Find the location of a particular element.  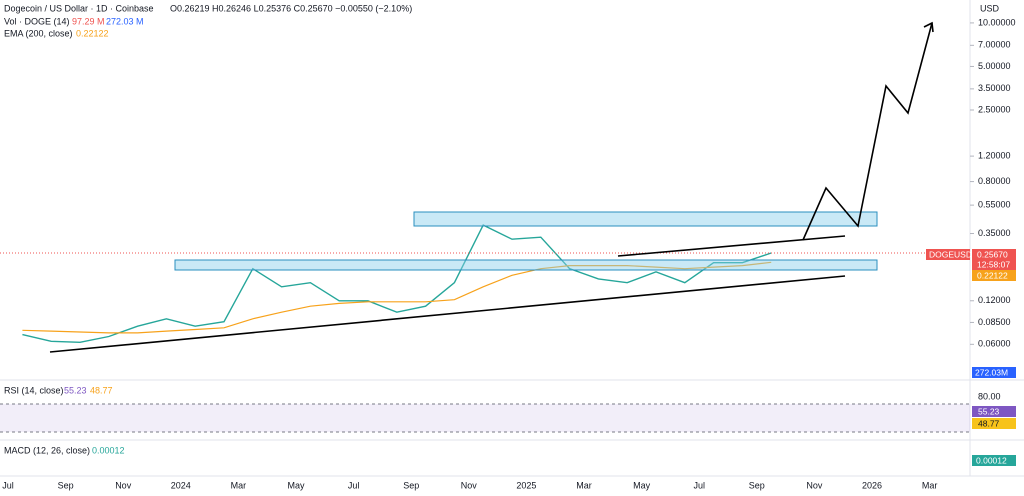

rsi-value: 55.23 is located at coordinates (75, 390).